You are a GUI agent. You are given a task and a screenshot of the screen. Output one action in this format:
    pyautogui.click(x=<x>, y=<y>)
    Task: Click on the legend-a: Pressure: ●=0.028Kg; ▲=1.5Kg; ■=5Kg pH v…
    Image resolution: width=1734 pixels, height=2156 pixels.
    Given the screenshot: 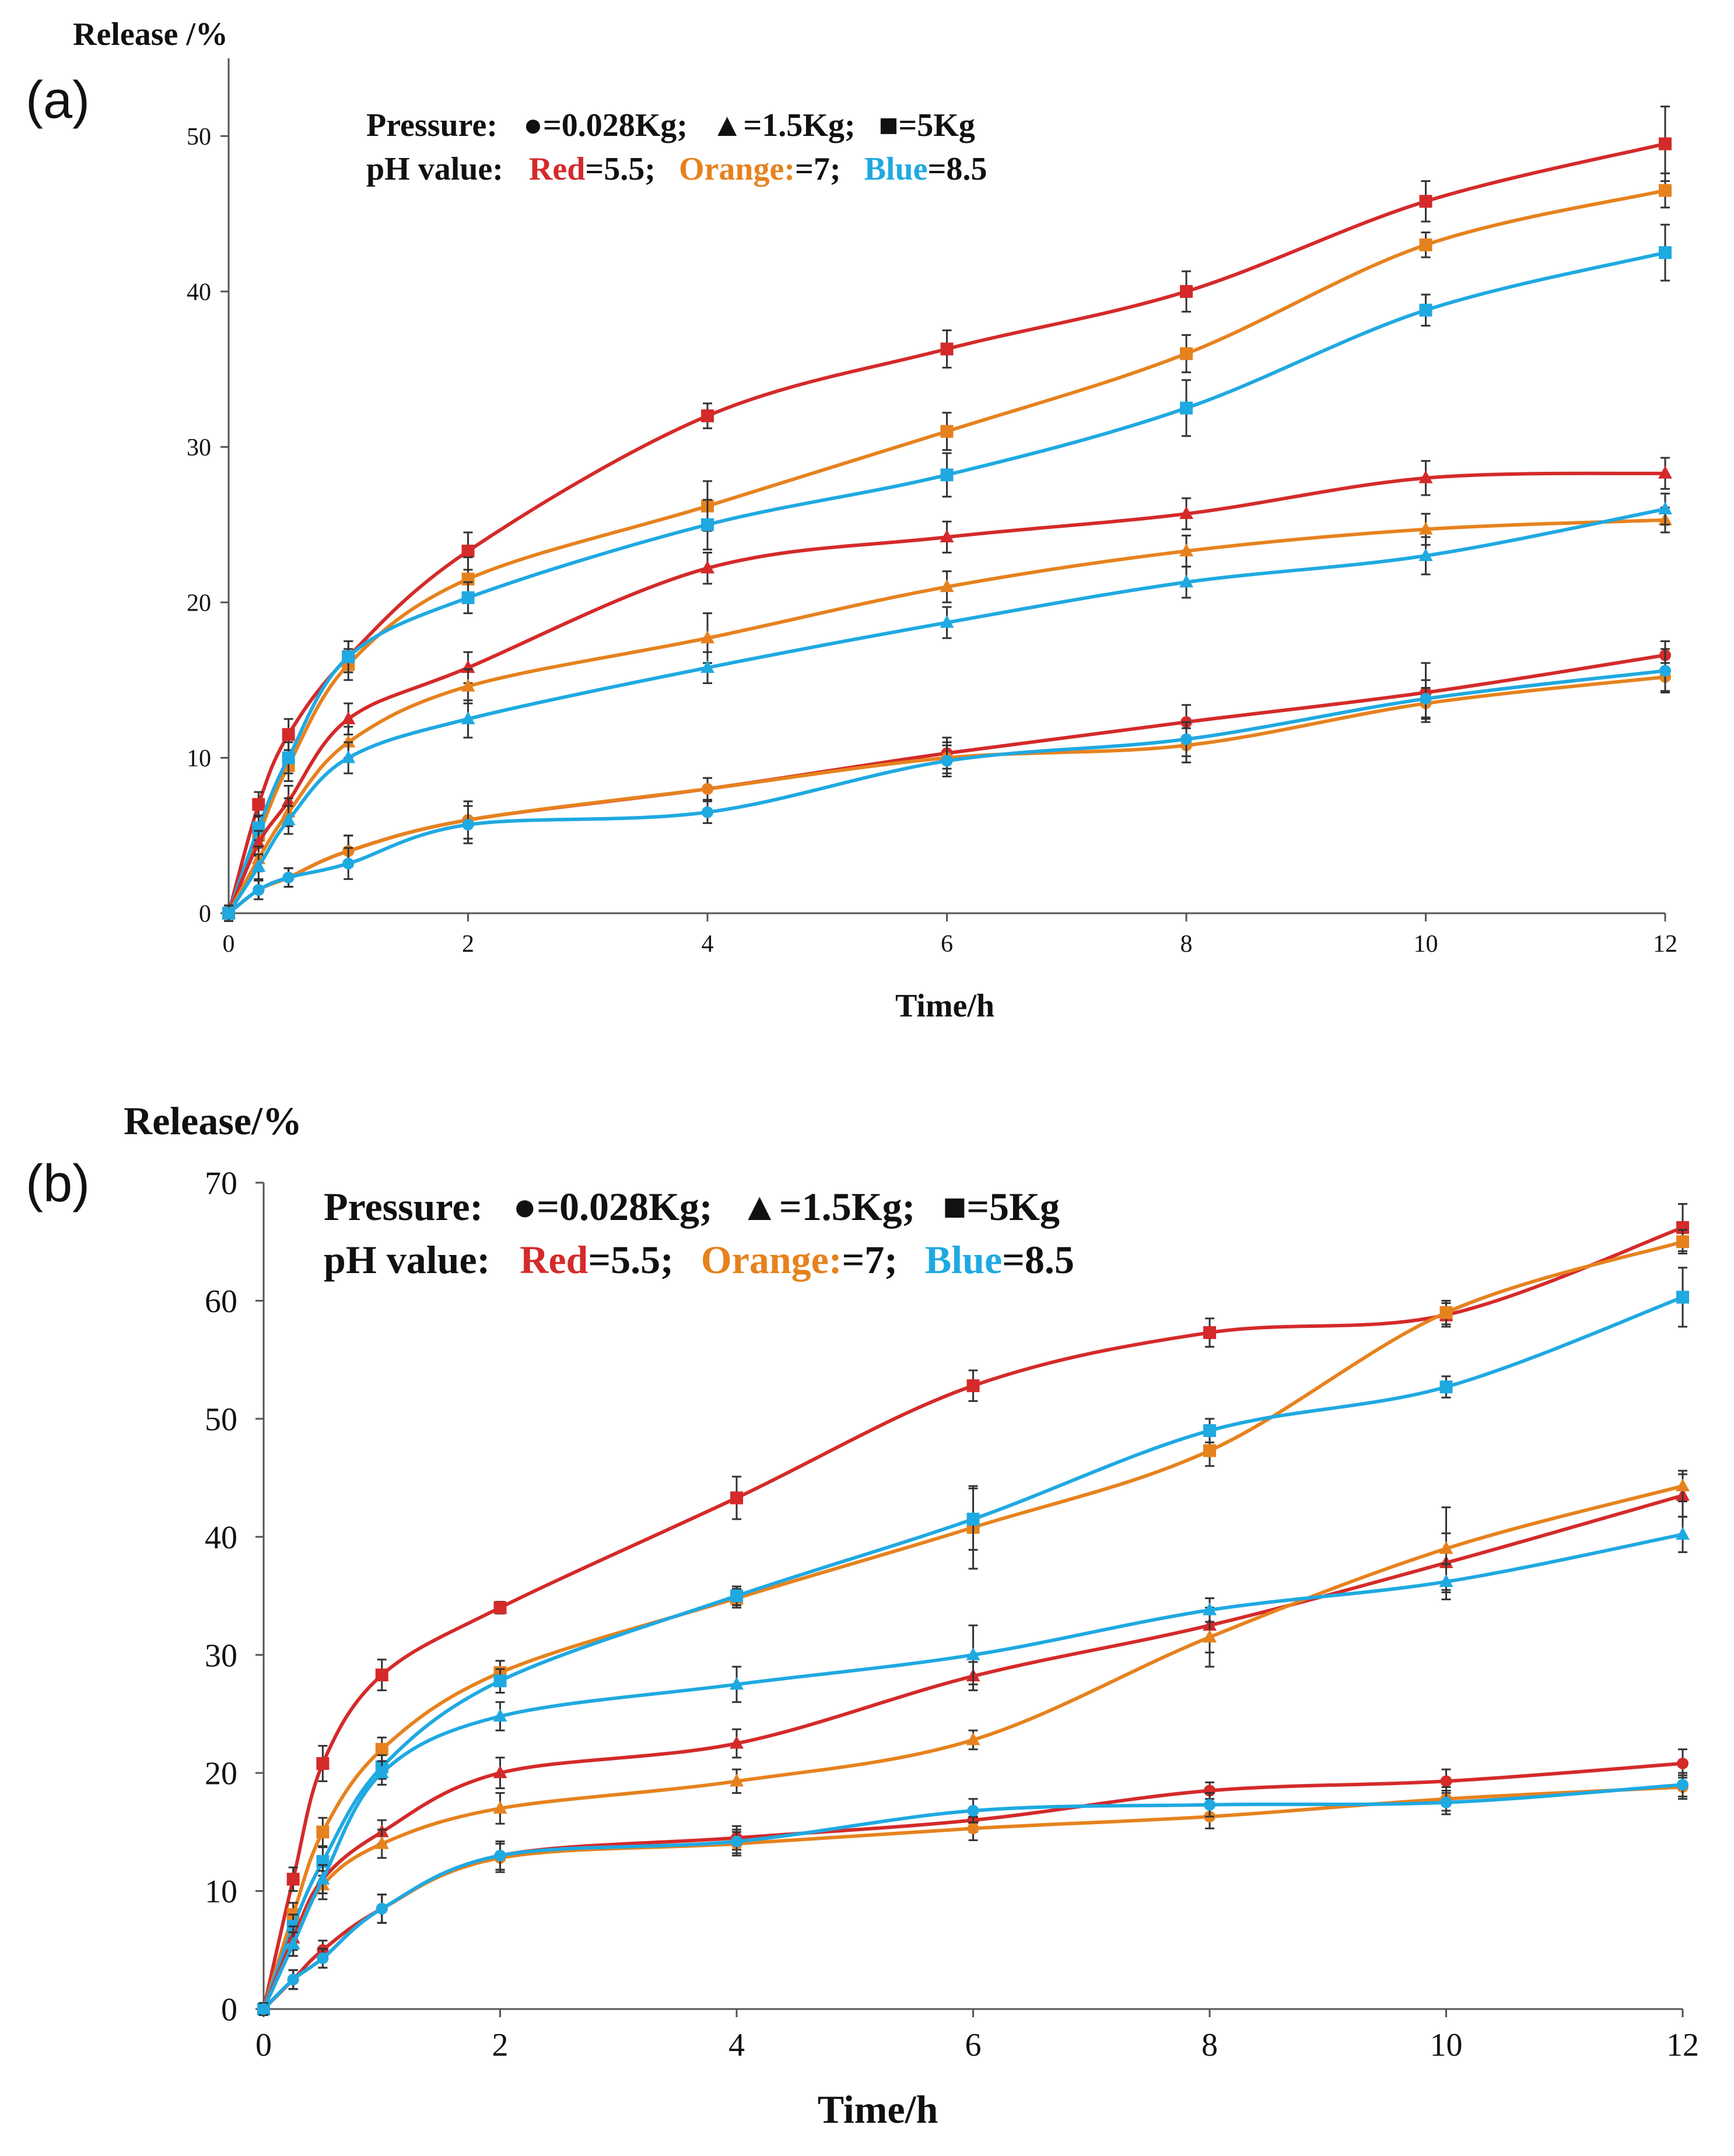 What is the action you would take?
    pyautogui.click(x=676, y=147)
    